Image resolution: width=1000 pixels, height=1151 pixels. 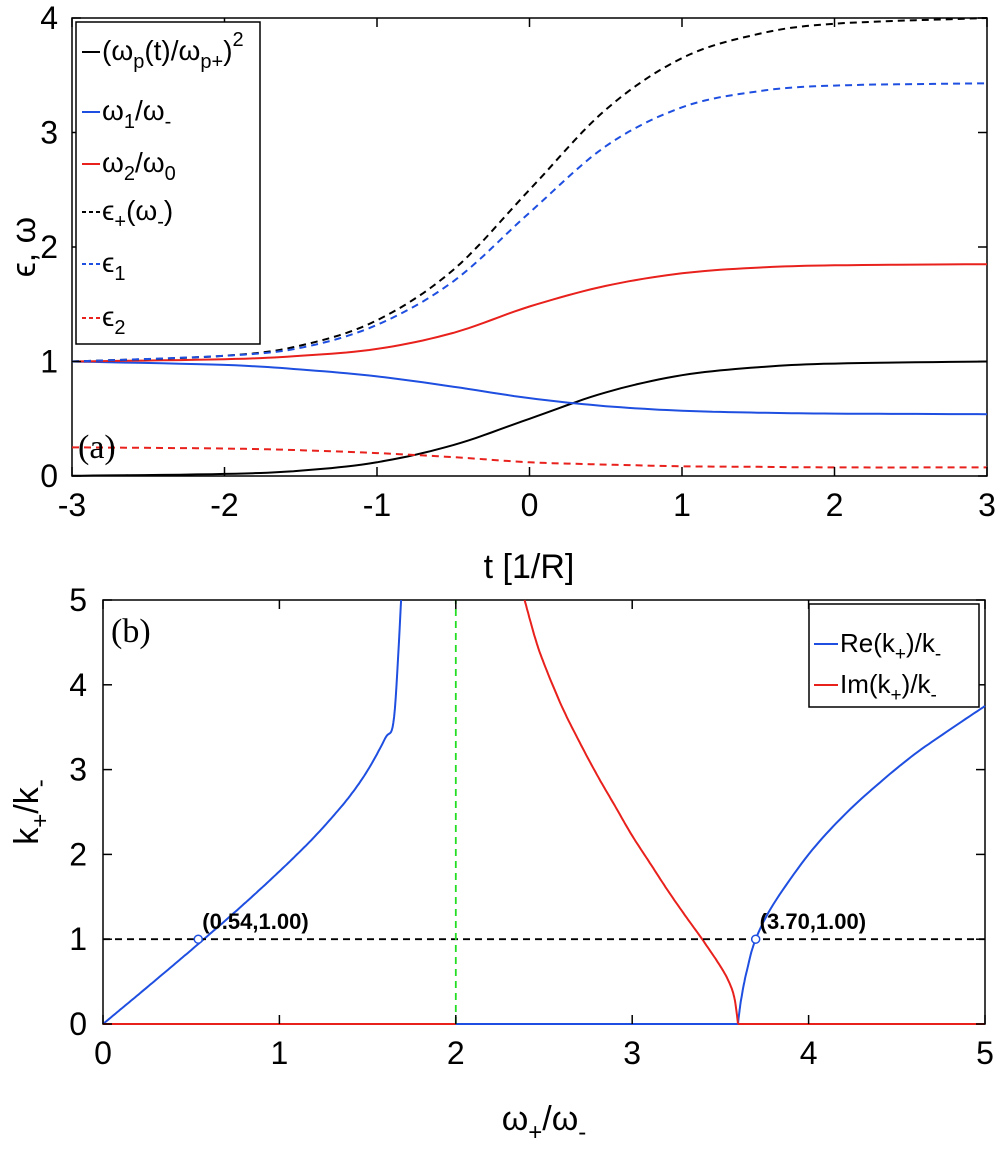 I want to click on x-tick-label: 5, so click(x=985, y=1053).